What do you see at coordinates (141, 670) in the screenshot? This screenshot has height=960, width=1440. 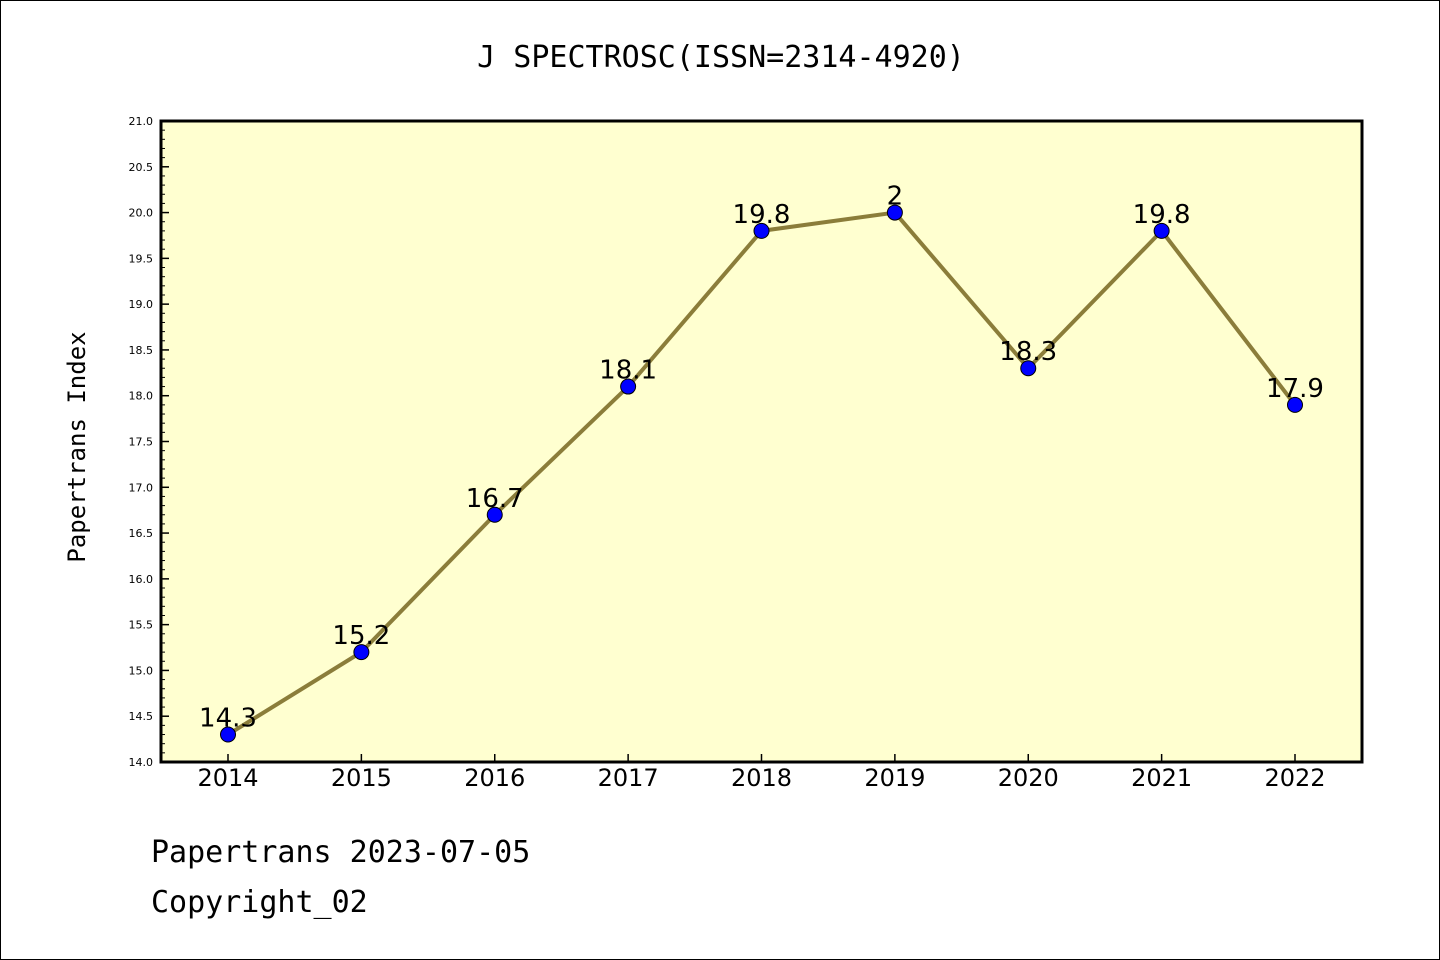 I see `y-tick-label: 15.0` at bounding box center [141, 670].